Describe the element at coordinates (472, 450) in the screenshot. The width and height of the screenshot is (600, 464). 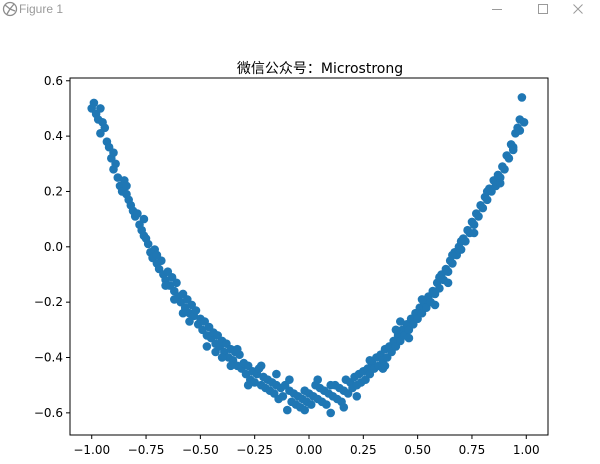
I see `x-tick-label: 0.75` at that location.